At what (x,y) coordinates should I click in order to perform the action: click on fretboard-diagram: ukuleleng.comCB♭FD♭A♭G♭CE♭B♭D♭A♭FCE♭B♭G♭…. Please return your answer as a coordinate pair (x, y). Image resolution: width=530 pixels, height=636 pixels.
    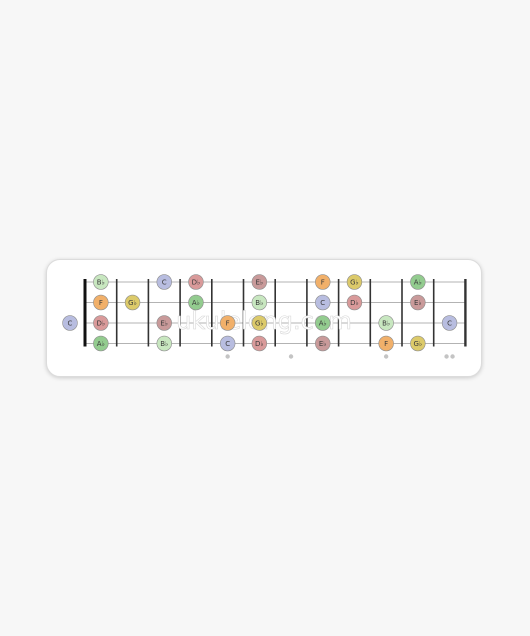
    Looking at the image, I should click on (264, 316).